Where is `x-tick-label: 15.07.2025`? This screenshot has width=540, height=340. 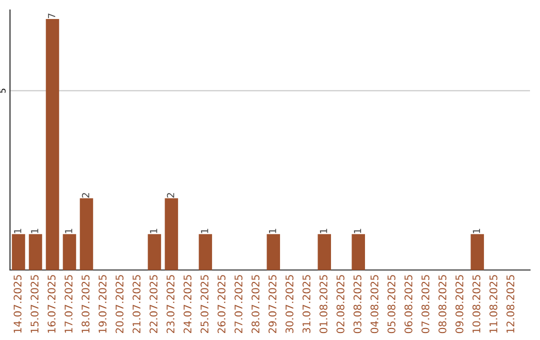 x-tick-label: 15.07.2025 is located at coordinates (34, 304).